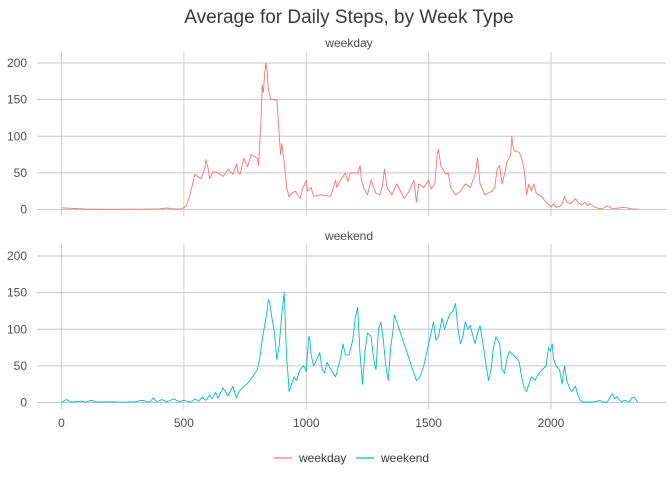 This screenshot has width=672, height=480. I want to click on legend: weekday weekend, so click(351, 458).